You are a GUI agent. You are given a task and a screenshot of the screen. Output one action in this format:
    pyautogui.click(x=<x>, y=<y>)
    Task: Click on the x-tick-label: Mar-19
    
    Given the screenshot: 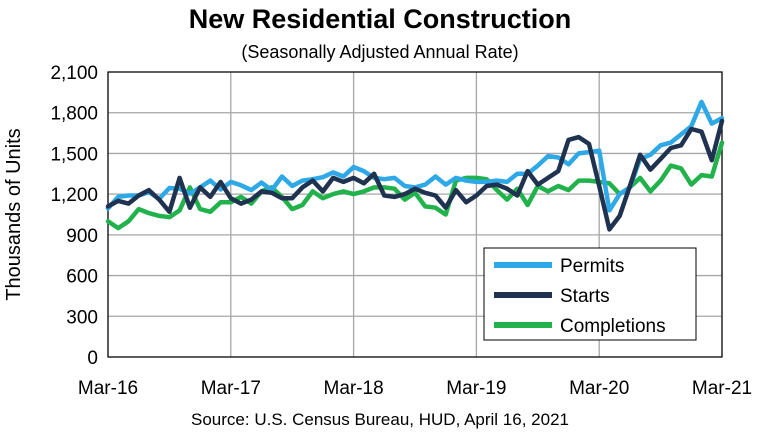 What is the action you would take?
    pyautogui.click(x=476, y=388)
    